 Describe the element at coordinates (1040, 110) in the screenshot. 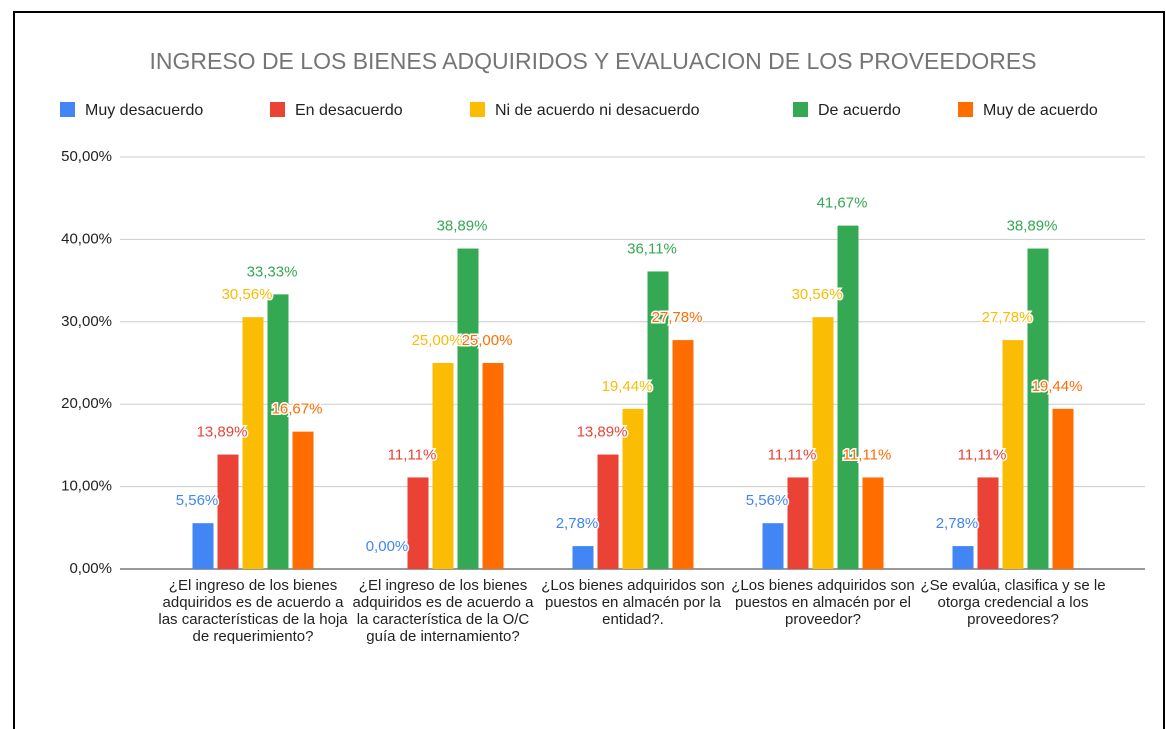

I see `legend-label: Muy de acuerdo` at that location.